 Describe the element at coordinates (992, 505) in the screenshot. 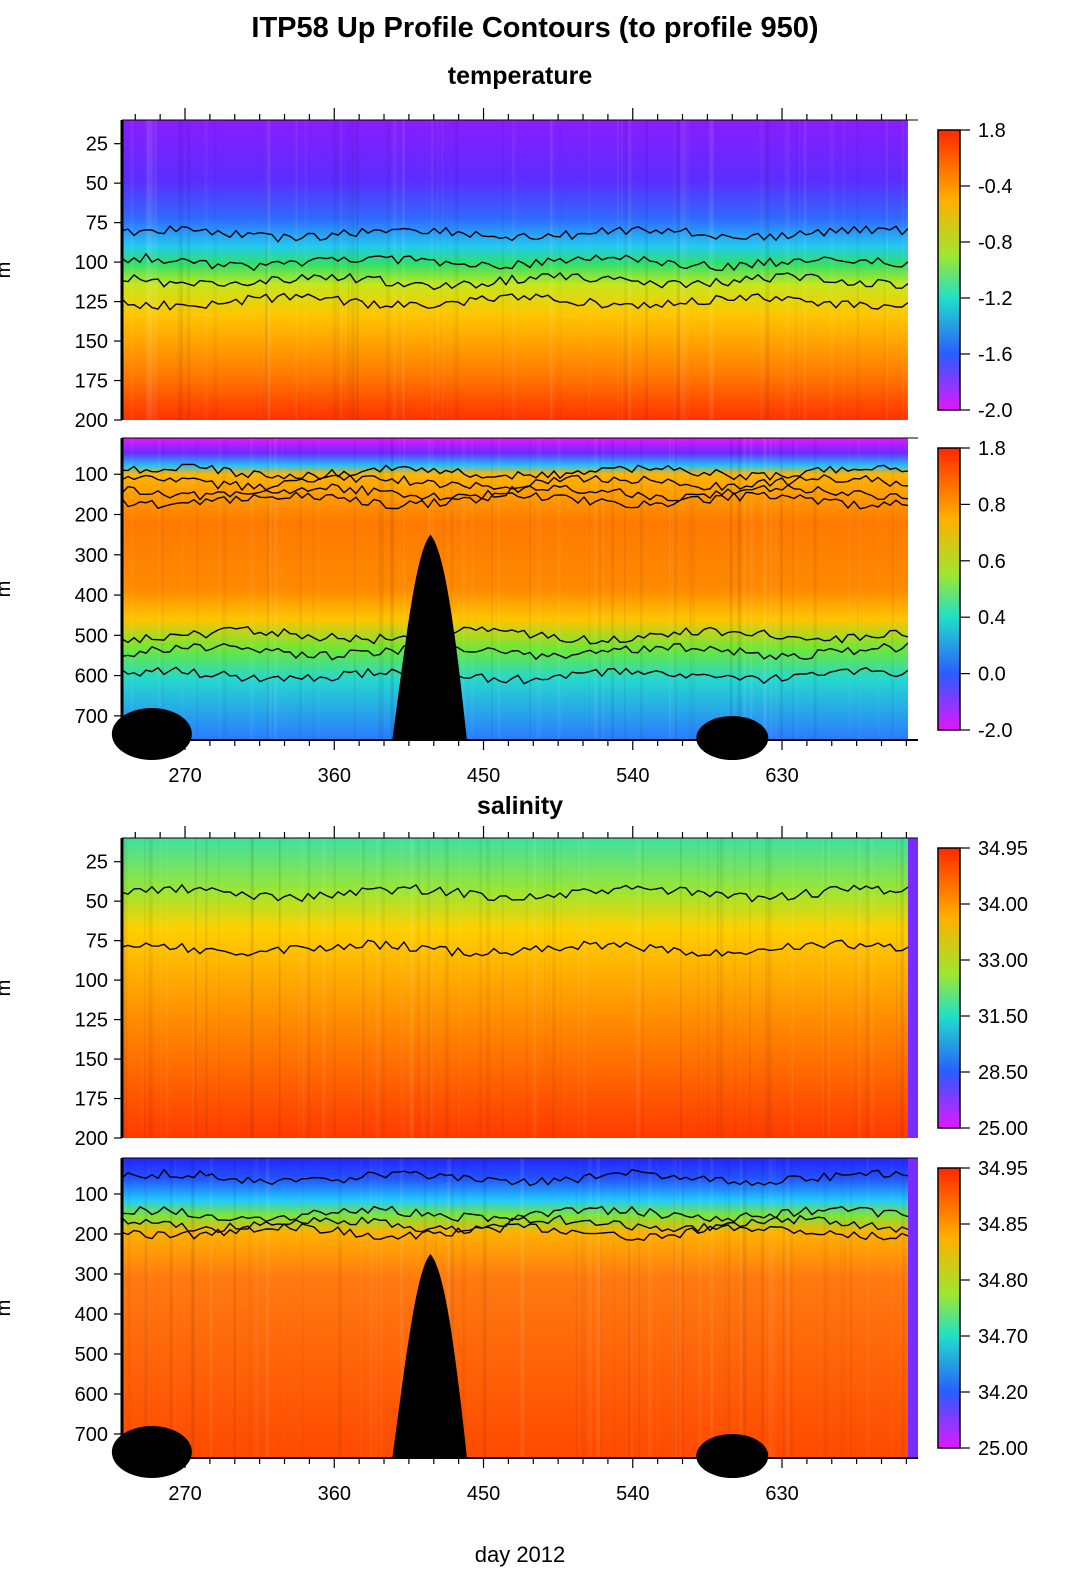

I see `colorbar-label: 0.8` at that location.